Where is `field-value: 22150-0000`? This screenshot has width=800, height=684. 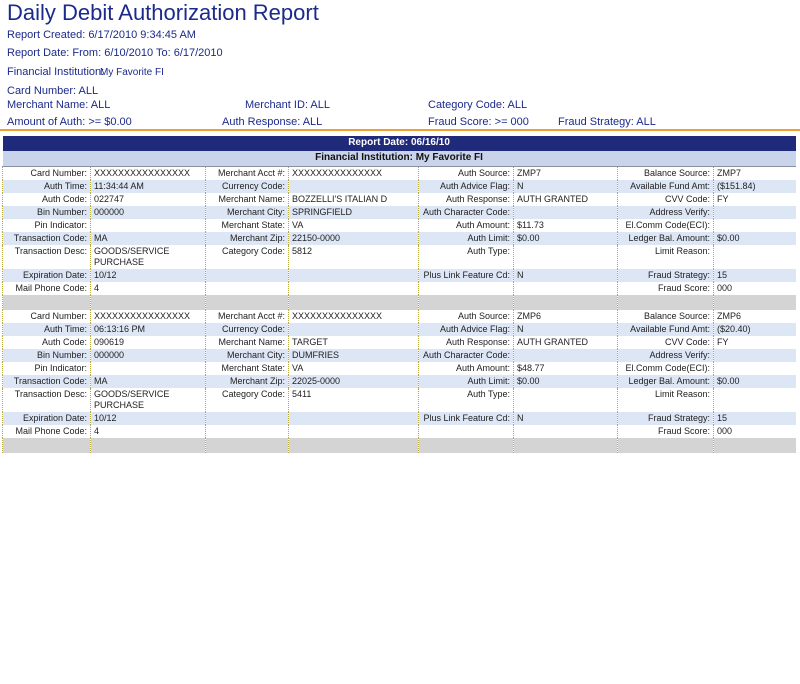 field-value: 22150-0000 is located at coordinates (353, 238).